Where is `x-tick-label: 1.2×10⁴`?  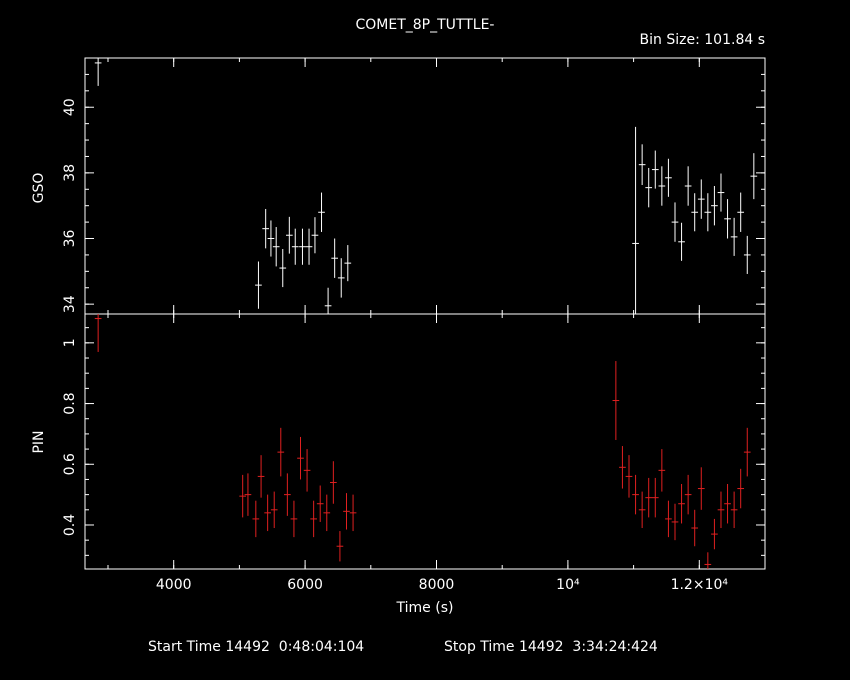
x-tick-label: 1.2×10⁴ is located at coordinates (700, 585).